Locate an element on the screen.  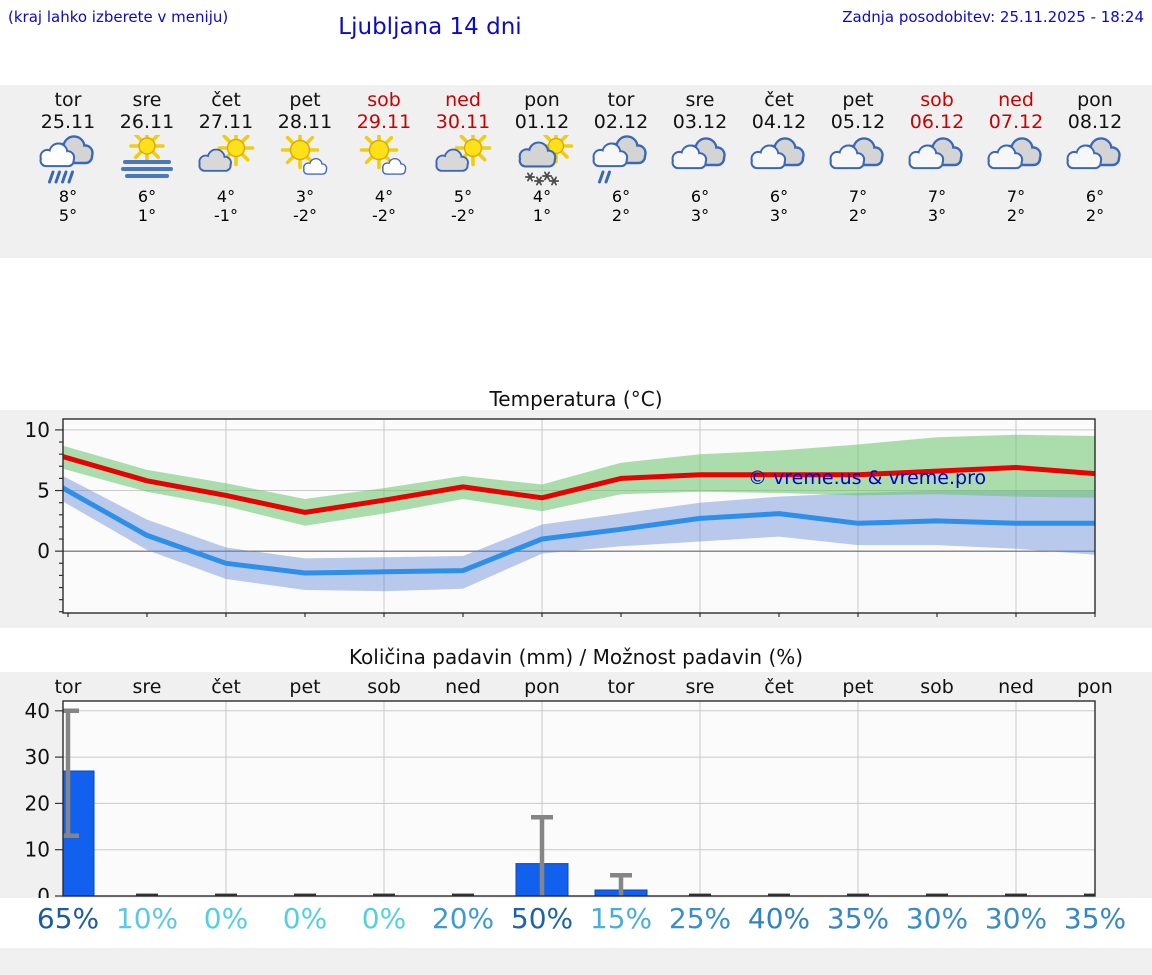
precip-probability-label: 30% is located at coordinates (1016, 918).